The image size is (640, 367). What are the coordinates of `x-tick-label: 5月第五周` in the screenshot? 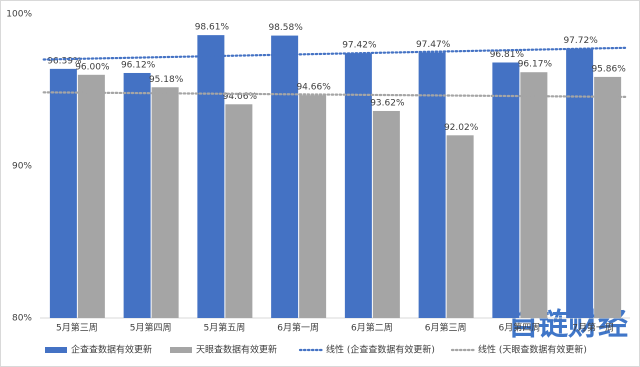 It's located at (225, 328).